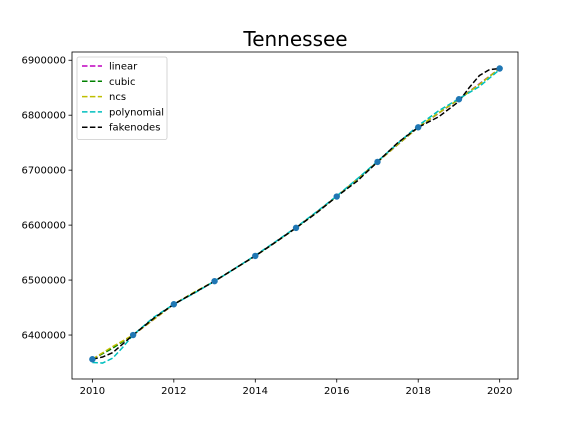 The height and width of the screenshot is (432, 576). What do you see at coordinates (43, 116) in the screenshot?
I see `y-tick-label-6800000: 6800000` at bounding box center [43, 116].